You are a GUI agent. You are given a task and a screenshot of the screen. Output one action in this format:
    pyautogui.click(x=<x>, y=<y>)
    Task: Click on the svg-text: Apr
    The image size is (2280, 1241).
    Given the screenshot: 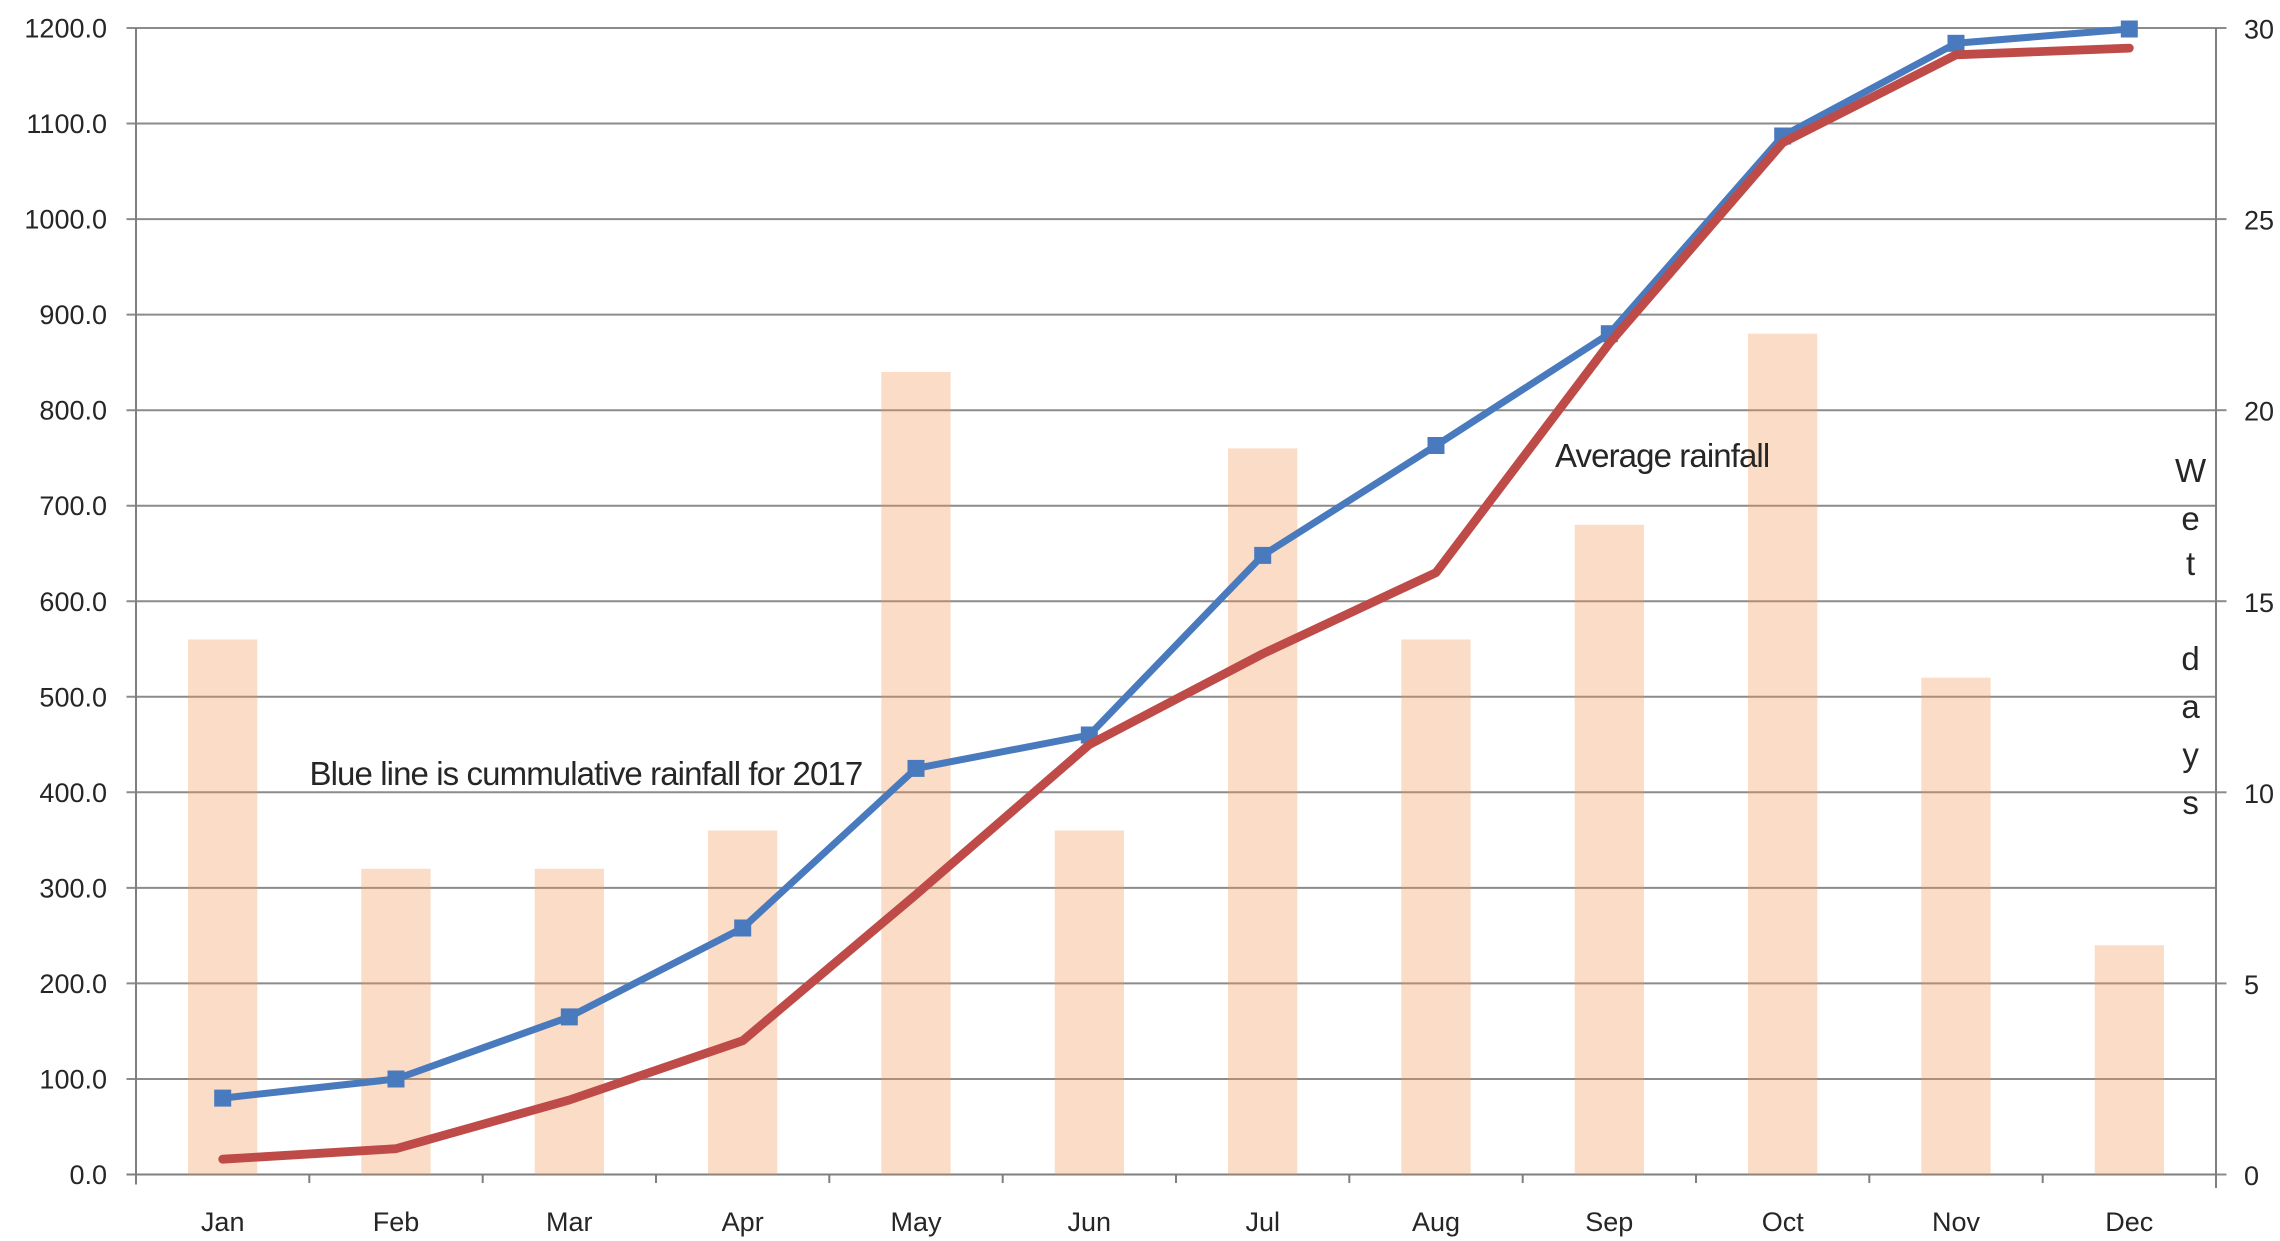 What is the action you would take?
    pyautogui.click(x=743, y=1222)
    